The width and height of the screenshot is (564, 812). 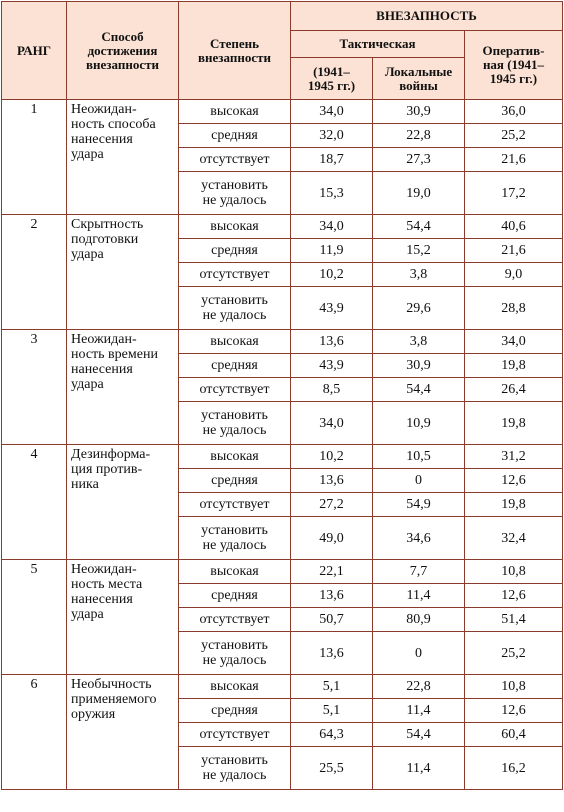 What do you see at coordinates (513, 226) in the screenshot?
I see `value-cell: 40,6` at bounding box center [513, 226].